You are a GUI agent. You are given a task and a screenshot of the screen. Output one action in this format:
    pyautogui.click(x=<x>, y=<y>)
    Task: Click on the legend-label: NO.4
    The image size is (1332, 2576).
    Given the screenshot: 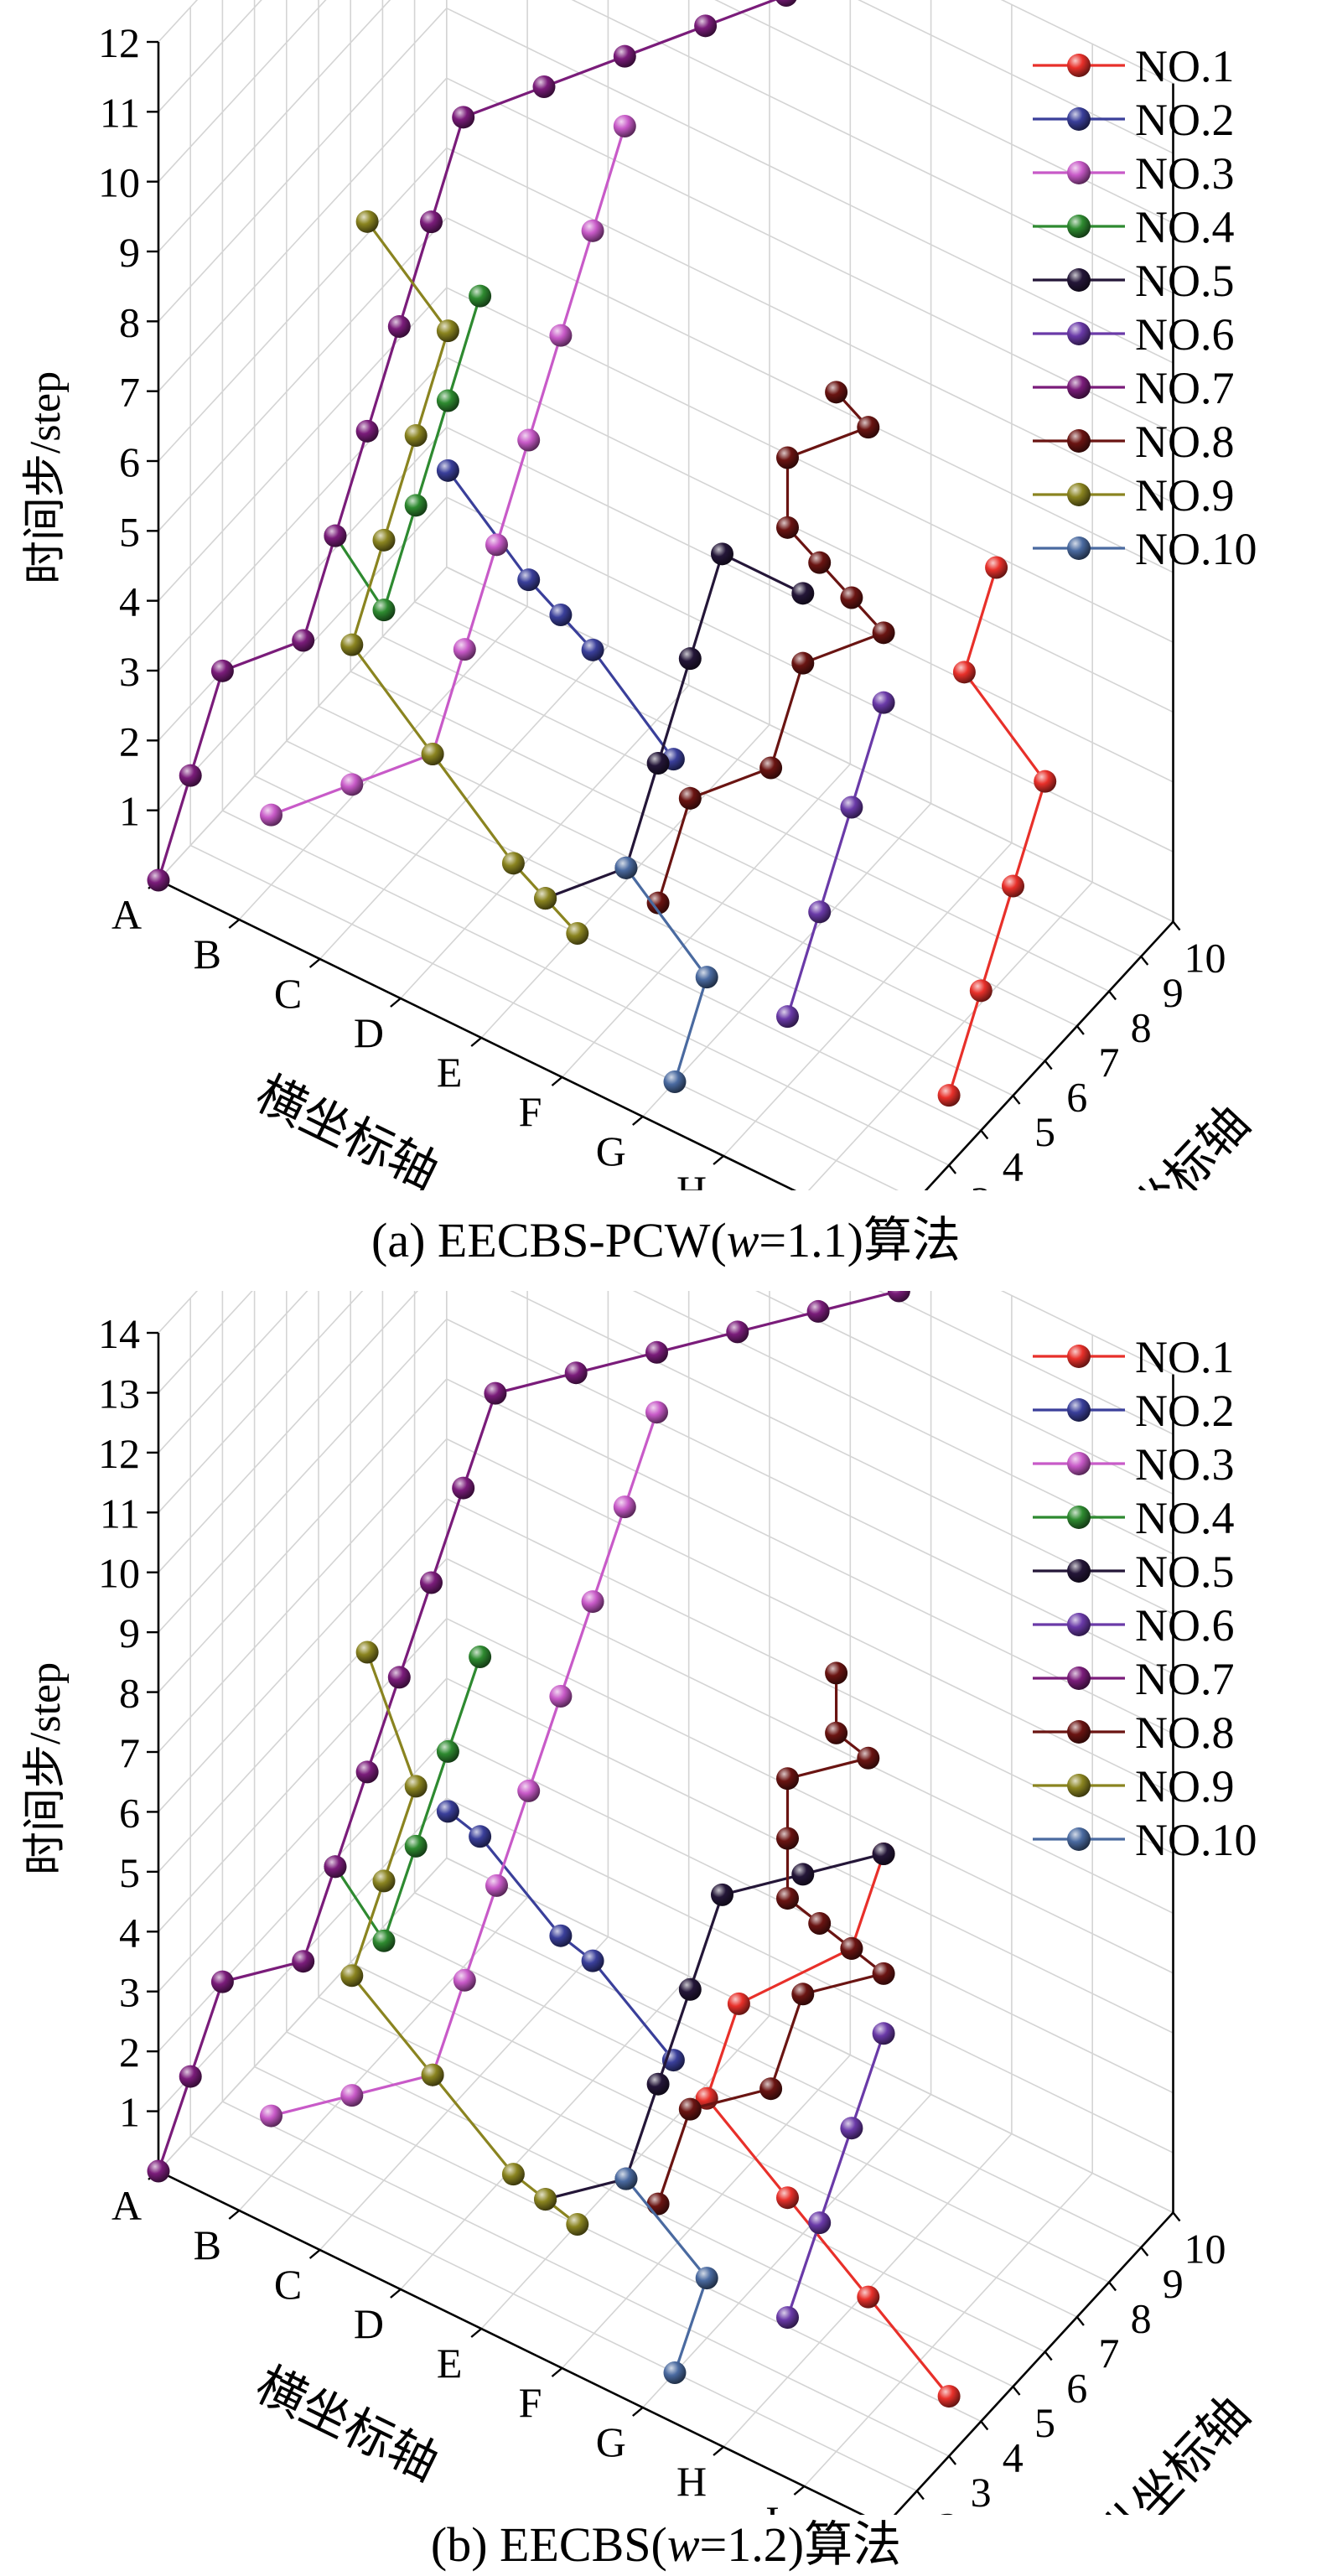 What is the action you would take?
    pyautogui.click(x=1185, y=1518)
    